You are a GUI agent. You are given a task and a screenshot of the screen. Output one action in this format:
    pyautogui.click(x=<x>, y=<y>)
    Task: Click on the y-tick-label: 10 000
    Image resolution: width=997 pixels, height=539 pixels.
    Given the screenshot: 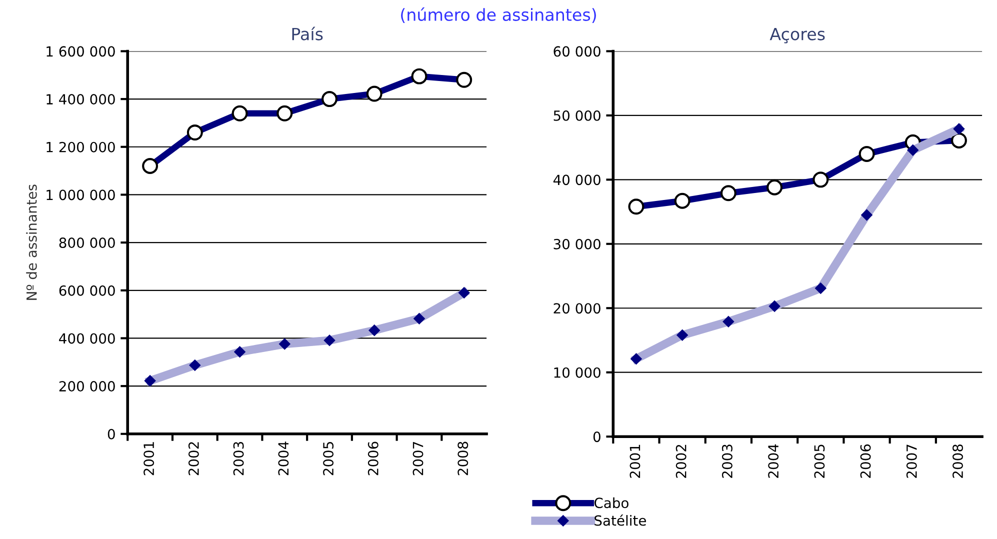 What is the action you would take?
    pyautogui.click(x=577, y=372)
    